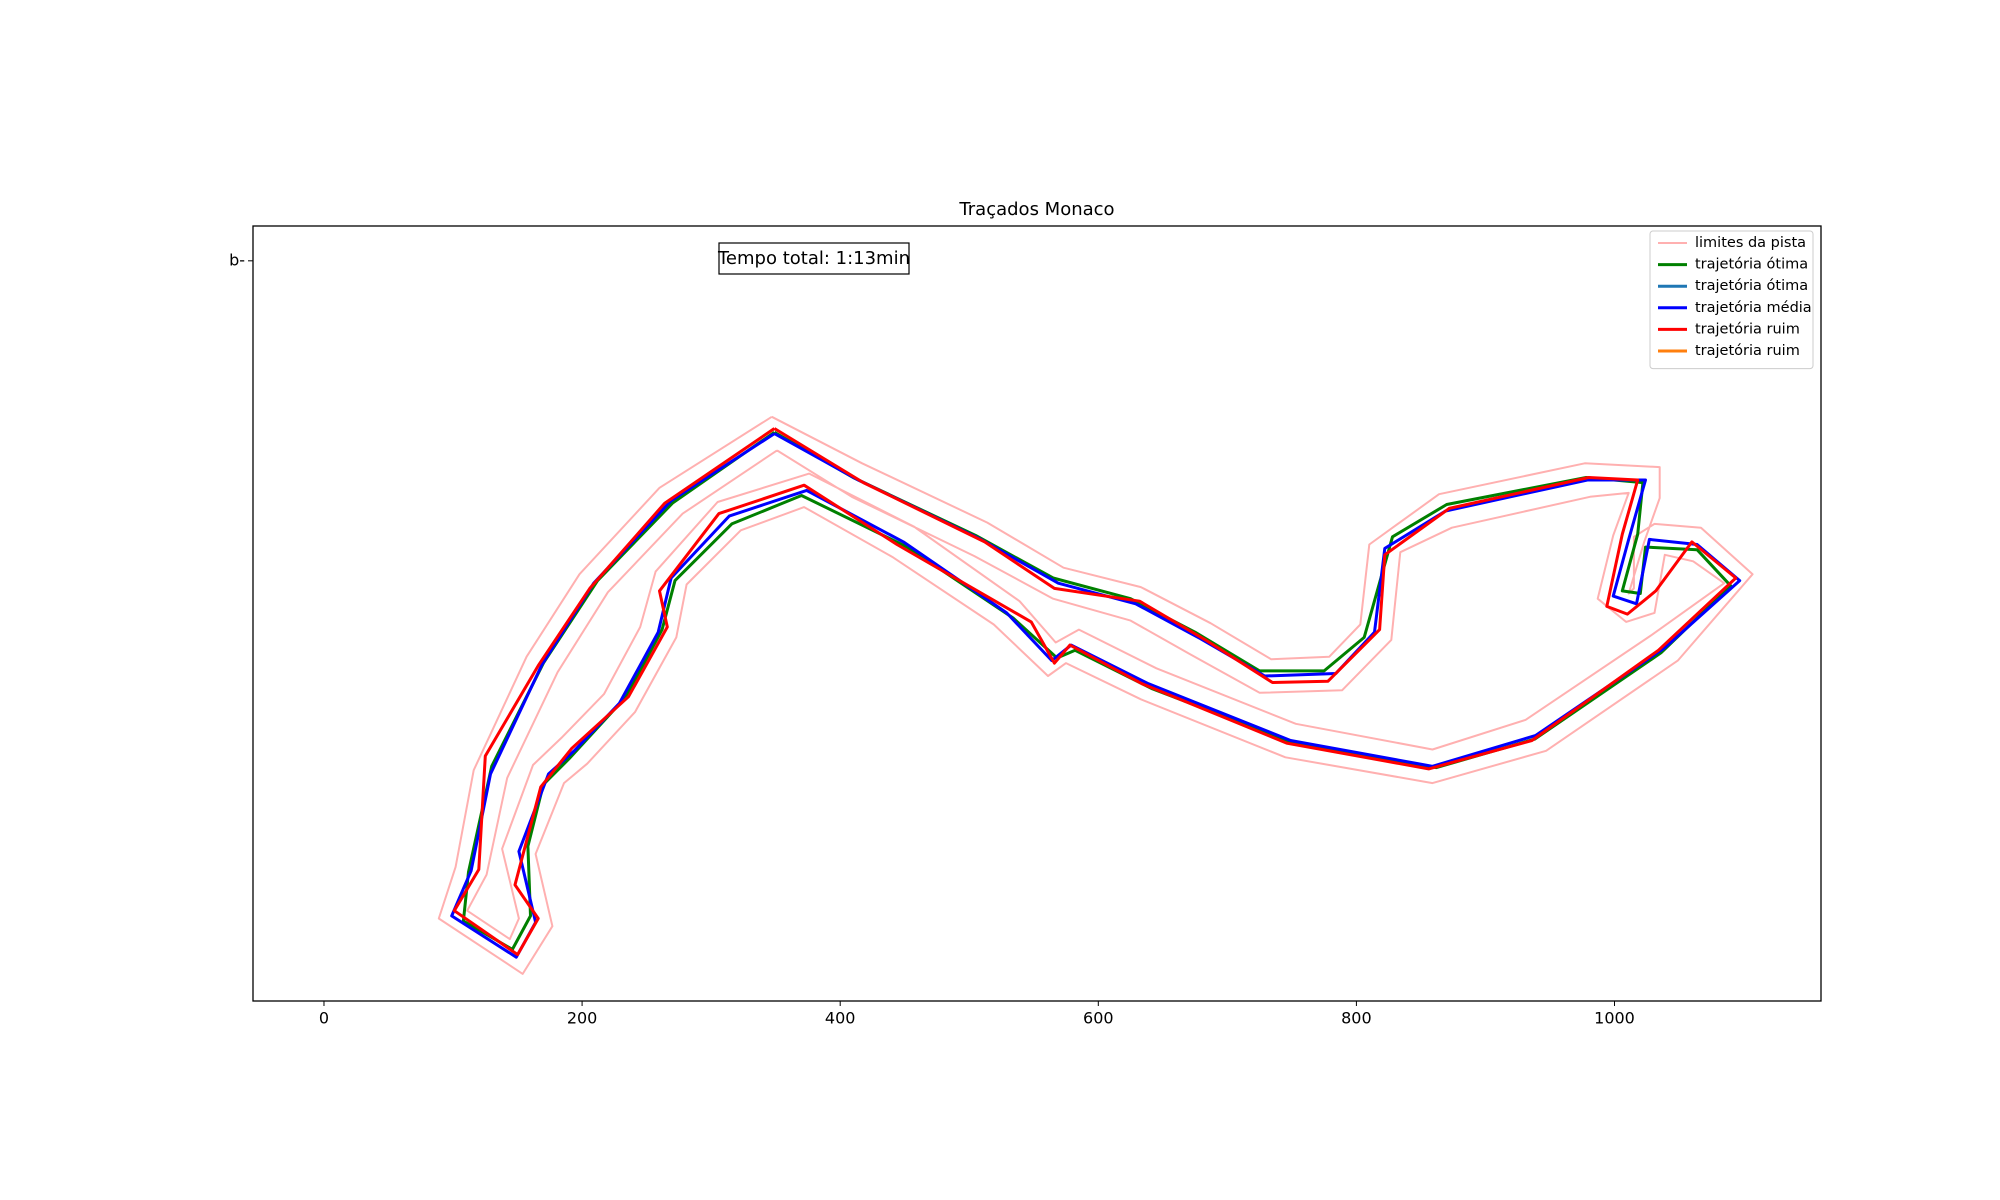  What do you see at coordinates (1614, 1018) in the screenshot?
I see `x-tick-label: 1000` at bounding box center [1614, 1018].